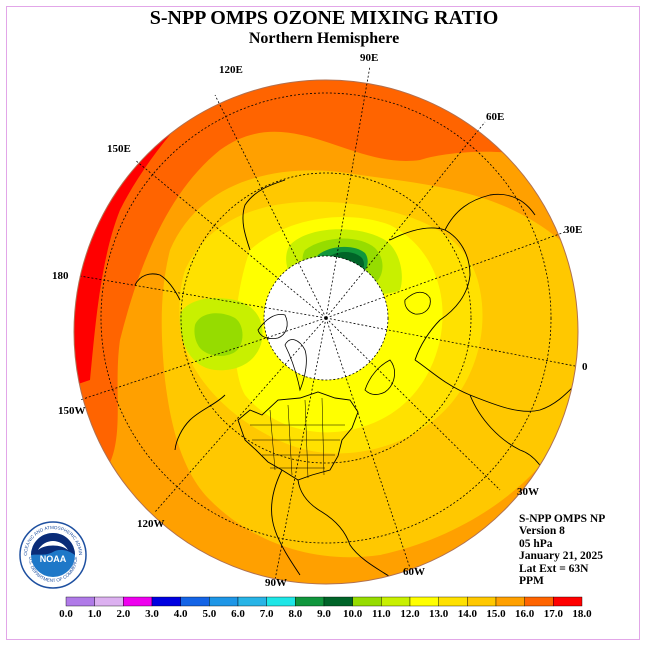  Describe the element at coordinates (95, 614) in the screenshot. I see `colorbar-tick-label: 1.0` at that location.